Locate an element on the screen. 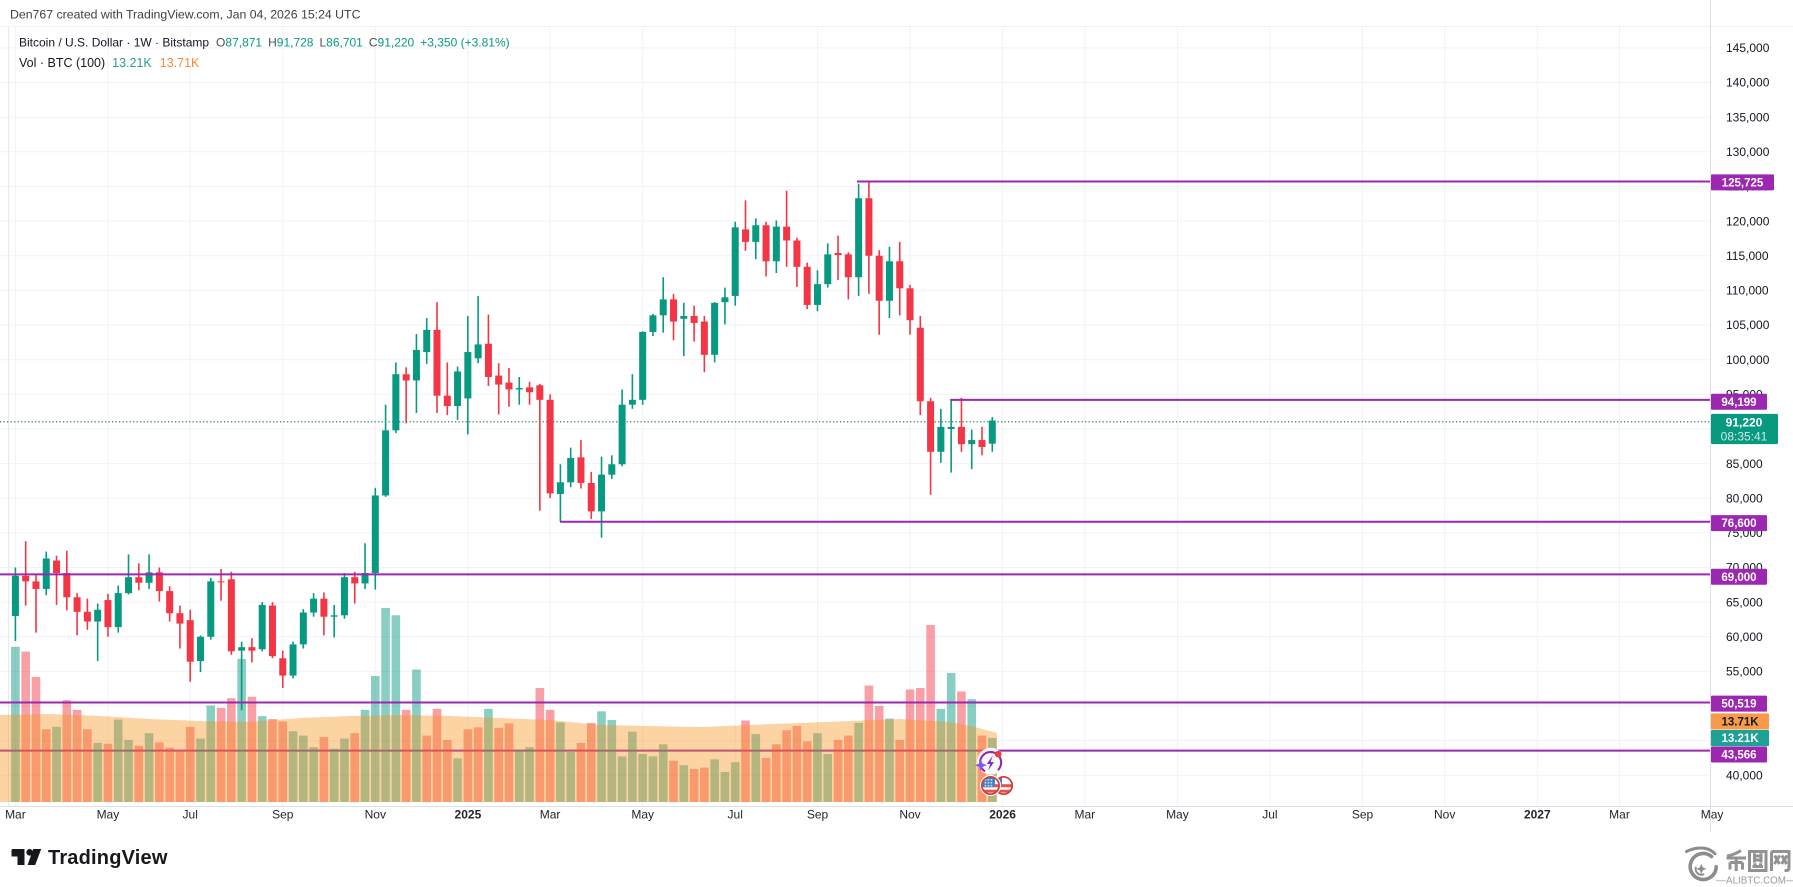 This screenshot has width=1793, height=887. svg-text: 55,000 is located at coordinates (1744, 672).